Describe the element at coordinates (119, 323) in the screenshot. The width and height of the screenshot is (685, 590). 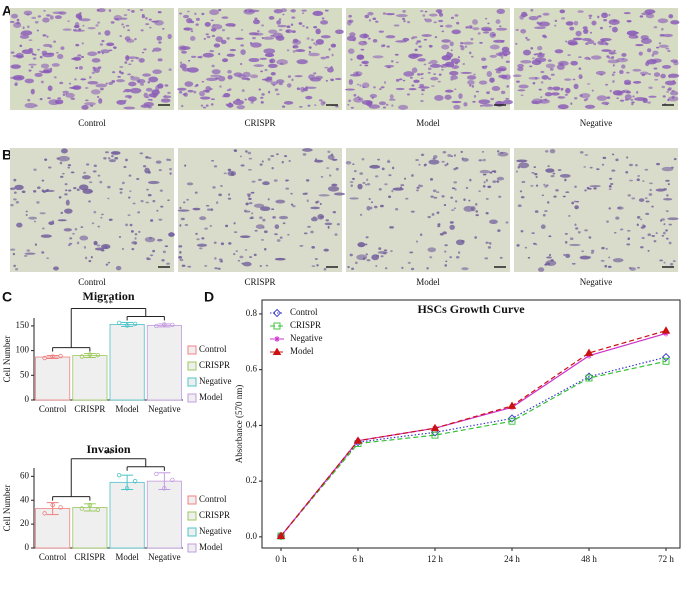
I see `data-point` at that location.